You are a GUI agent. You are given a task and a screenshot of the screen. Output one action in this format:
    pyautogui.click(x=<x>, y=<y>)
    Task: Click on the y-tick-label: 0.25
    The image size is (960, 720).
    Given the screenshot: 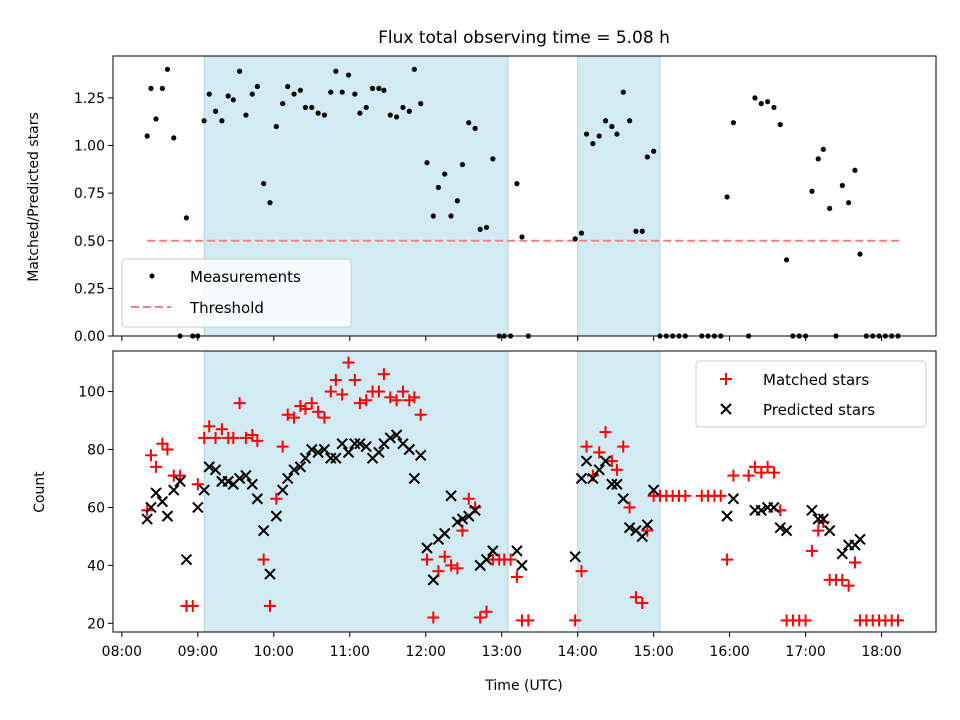 What is the action you would take?
    pyautogui.click(x=89, y=289)
    